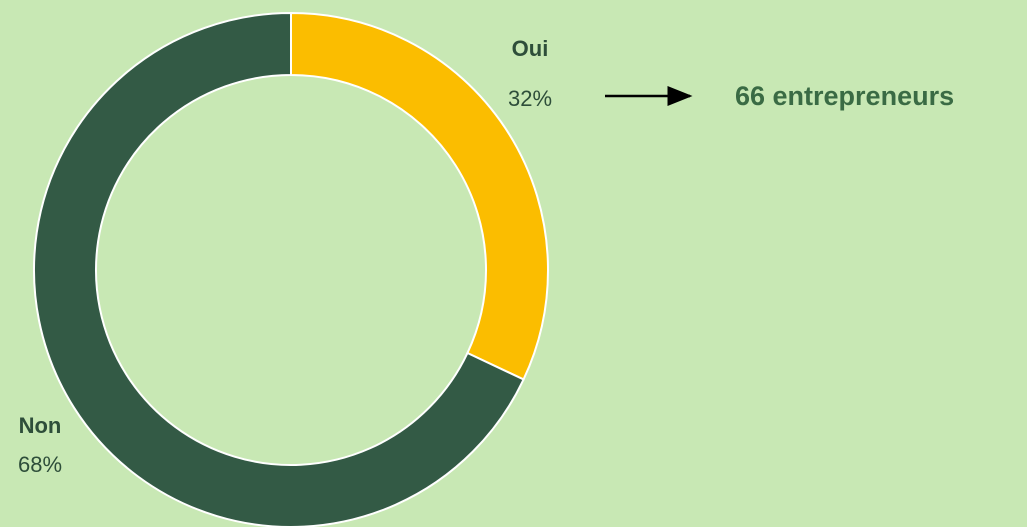  What do you see at coordinates (40, 464) in the screenshot?
I see `slice-value-label: 68%` at bounding box center [40, 464].